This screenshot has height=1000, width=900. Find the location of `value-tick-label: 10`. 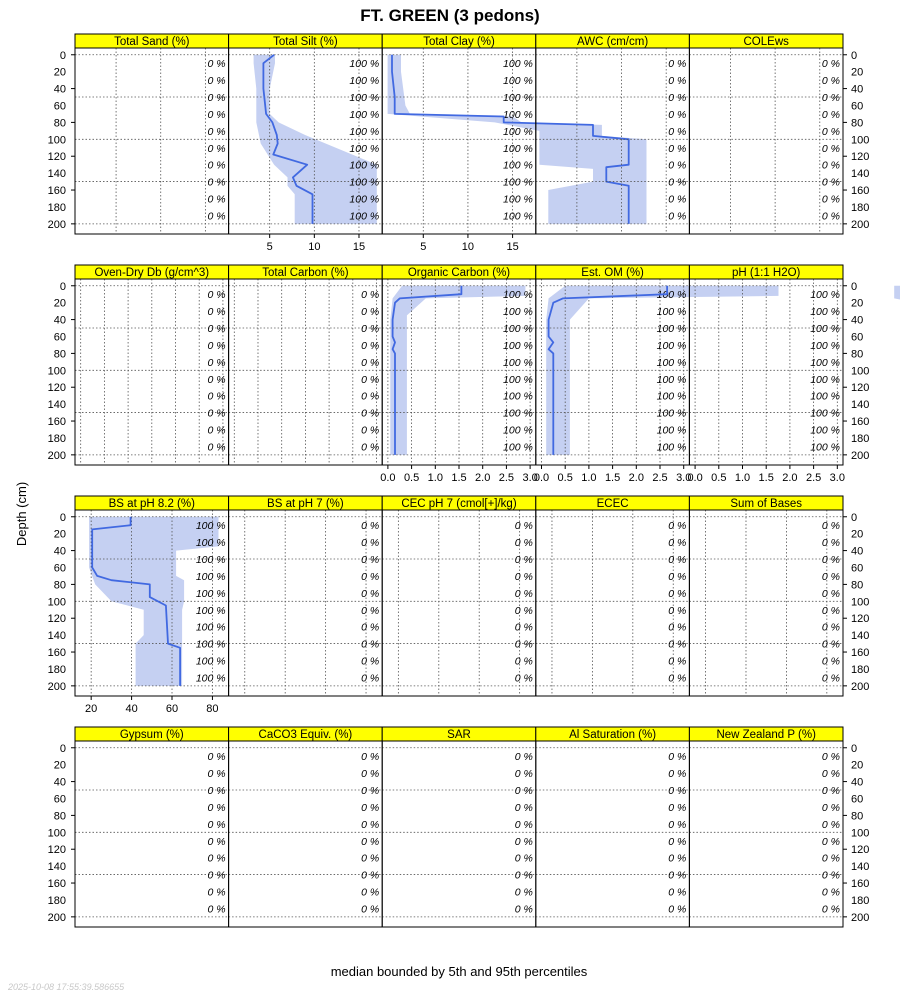

value-tick-label: 10 is located at coordinates (314, 247).